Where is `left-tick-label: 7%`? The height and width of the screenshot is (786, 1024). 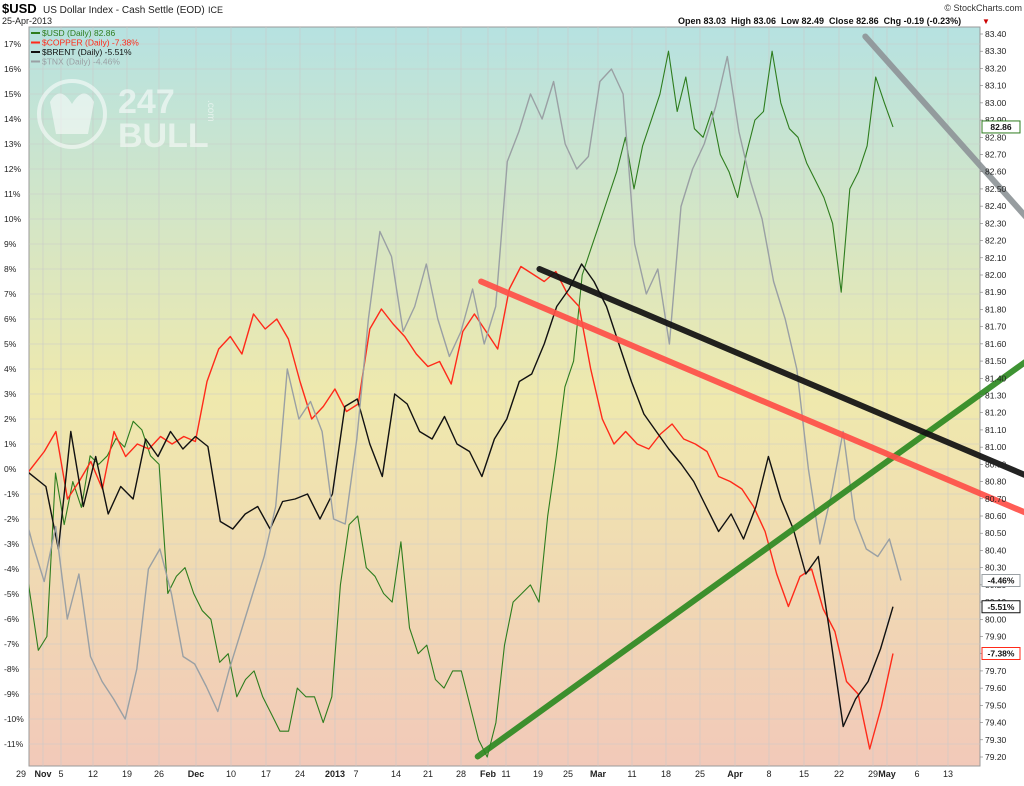
left-tick-label: 7% is located at coordinates (10, 294).